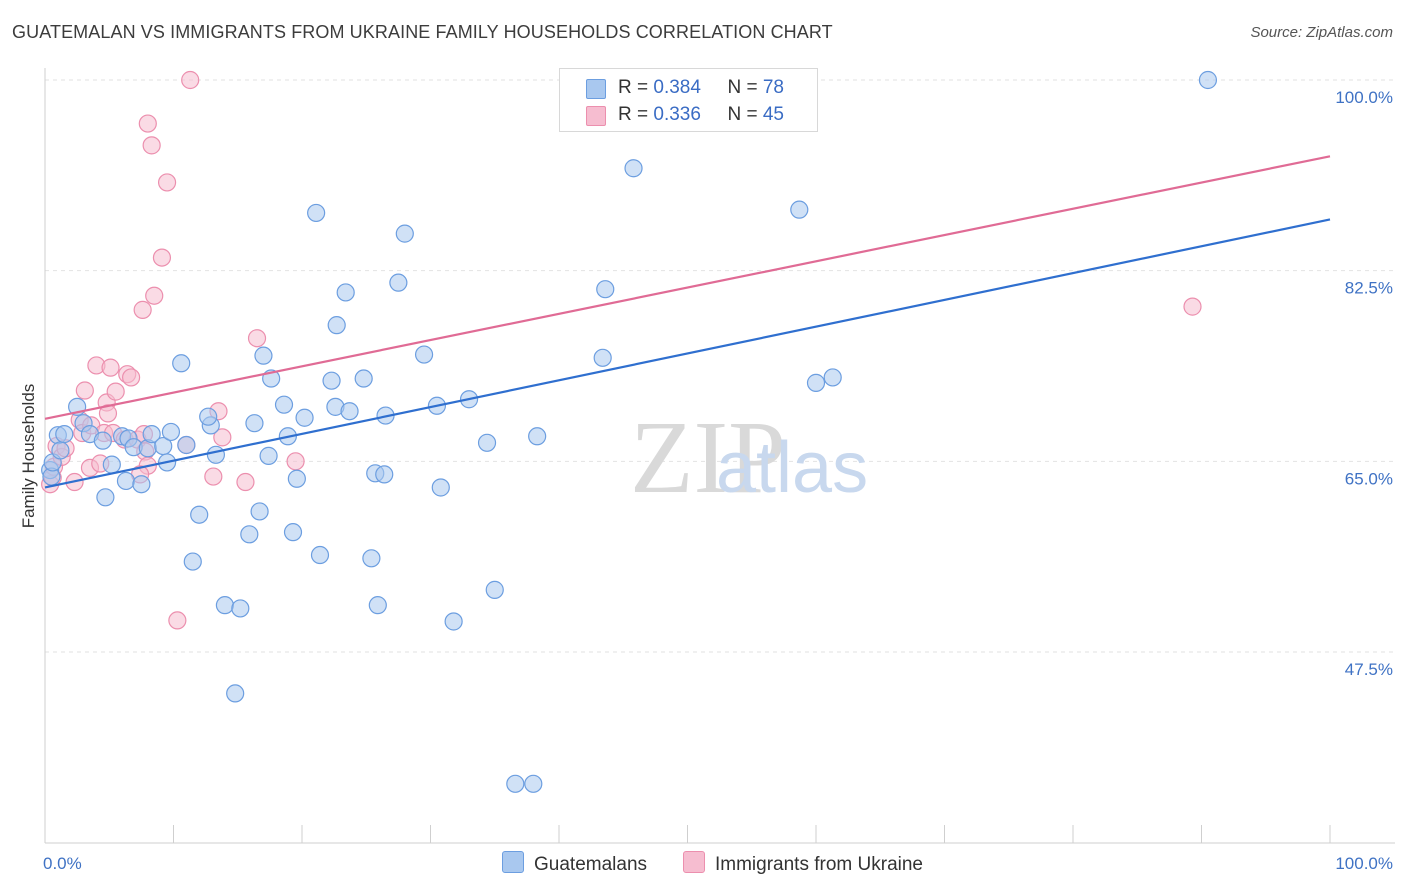 Image resolution: width=1406 pixels, height=892 pixels. Describe the element at coordinates (591, 864) in the screenshot. I see `legend-label-guatemalans: Guatemalans` at that location.